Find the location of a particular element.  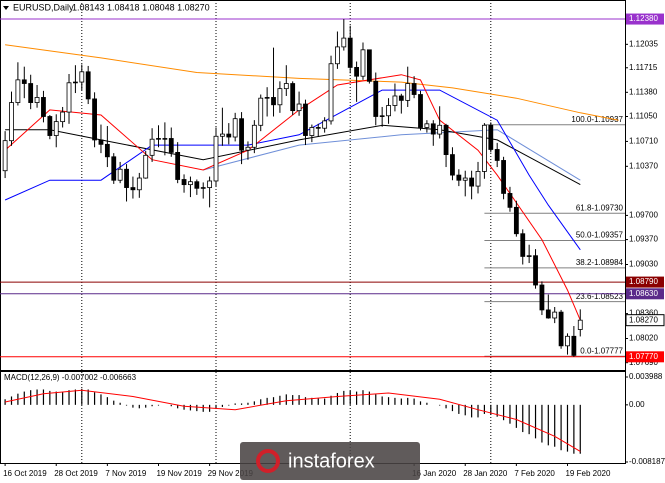

level-label: 1.08630 is located at coordinates (643, 293).